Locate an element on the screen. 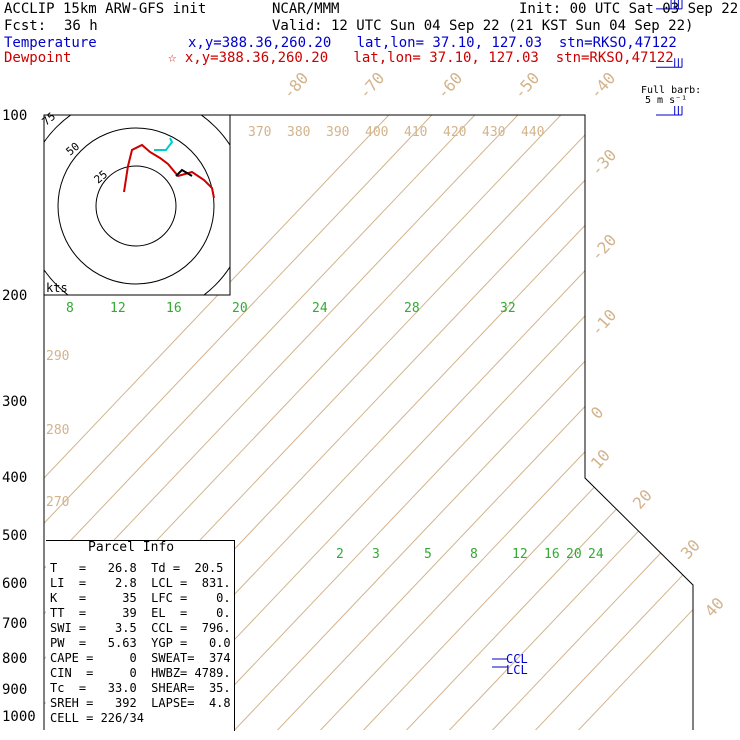 The width and height of the screenshot is (740, 740). theta-label: 380 is located at coordinates (298, 132).